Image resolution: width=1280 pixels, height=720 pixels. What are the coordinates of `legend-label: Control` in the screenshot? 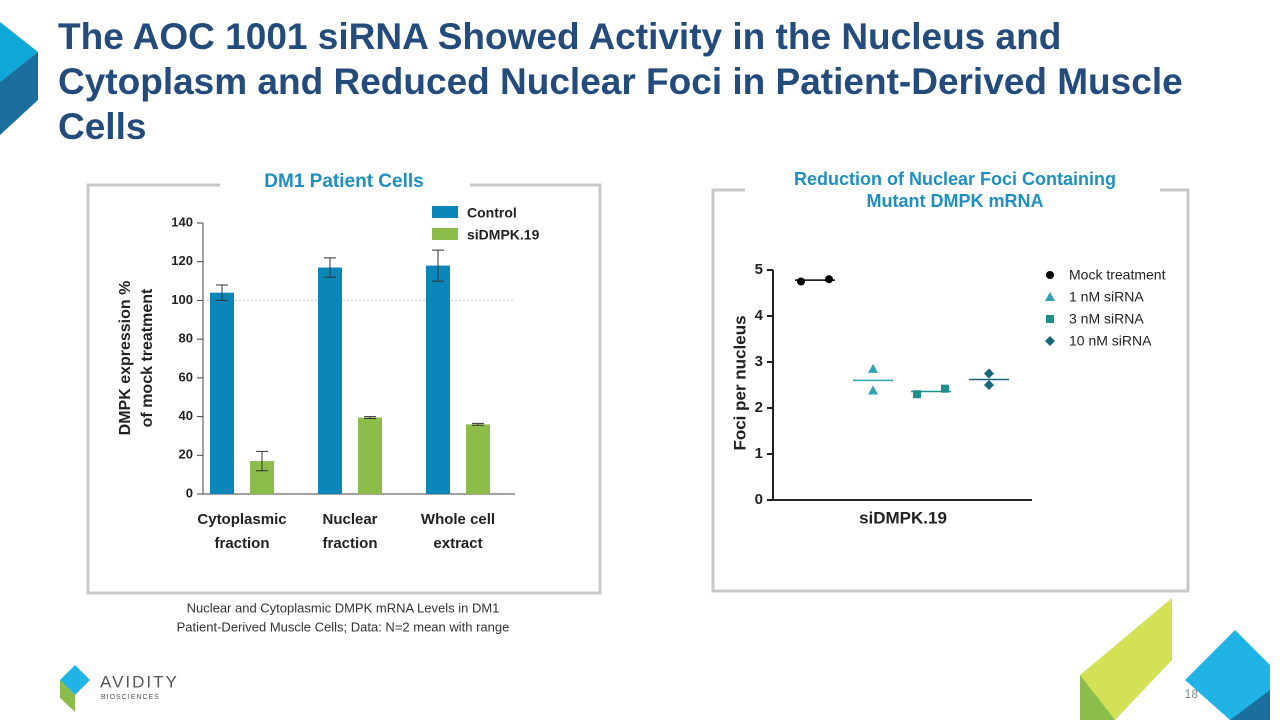 It's located at (492, 213).